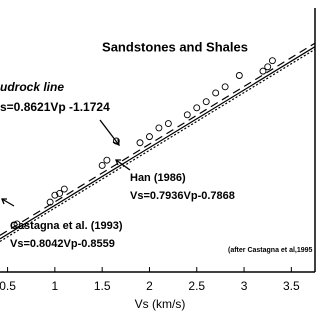 This screenshot has height=320, width=320. What do you see at coordinates (182, 196) in the screenshot?
I see `line-equation: Vs=0.7936Vp-0.7868` at bounding box center [182, 196].